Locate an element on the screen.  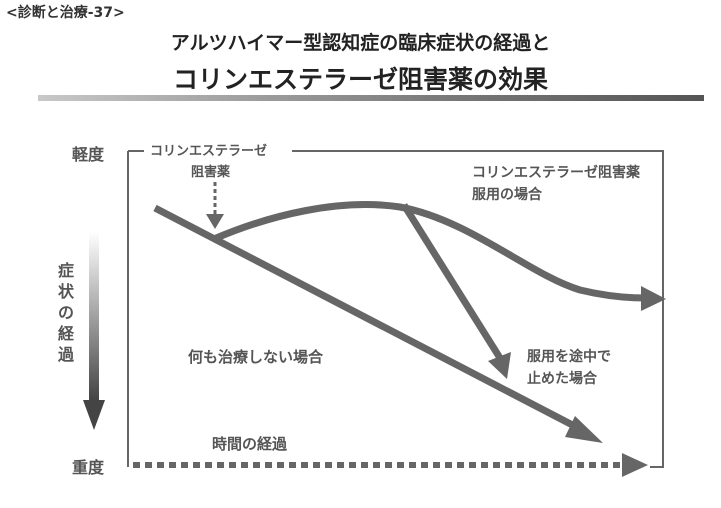
drug-start-label-line1: コリンエステラーゼ is located at coordinates (208, 151).